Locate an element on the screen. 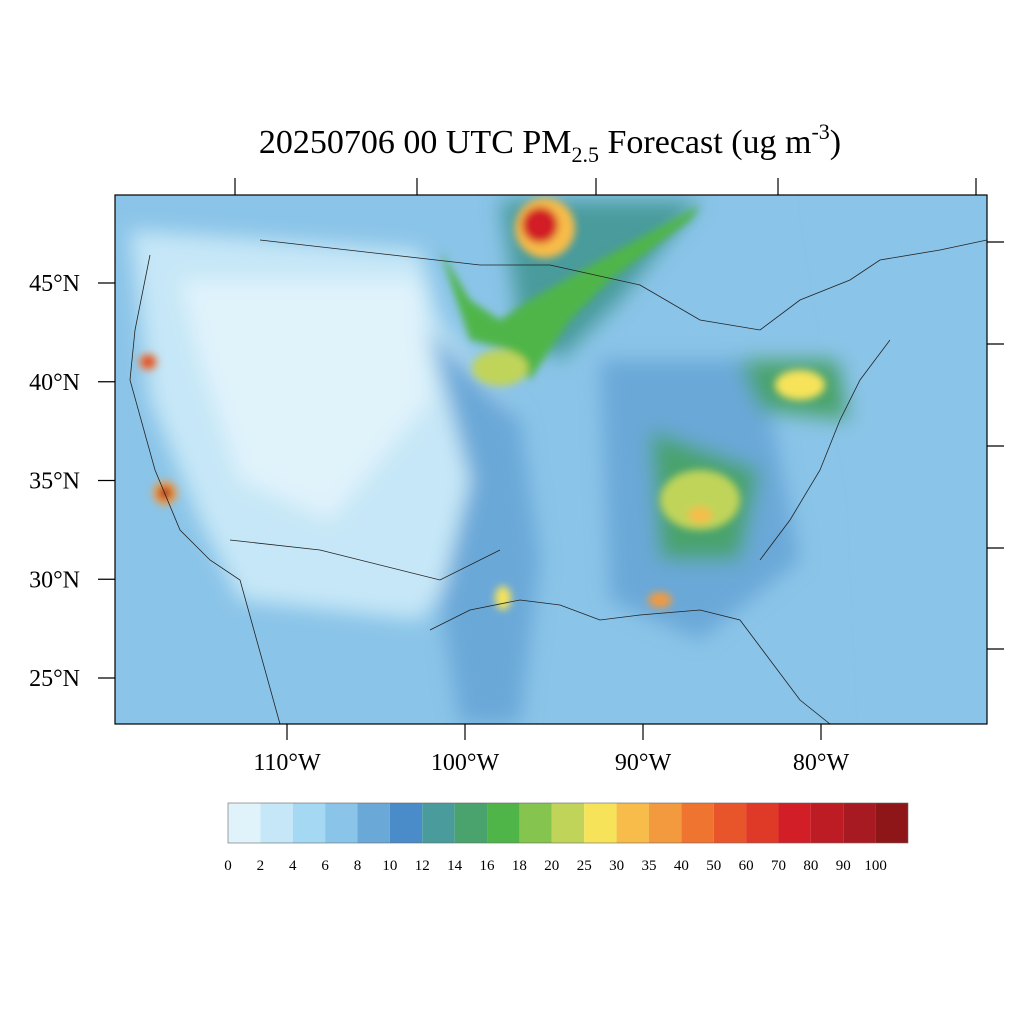 Image resolution: width=1024 pixels, height=1029 pixels. lon-label: 100°W is located at coordinates (465, 763).